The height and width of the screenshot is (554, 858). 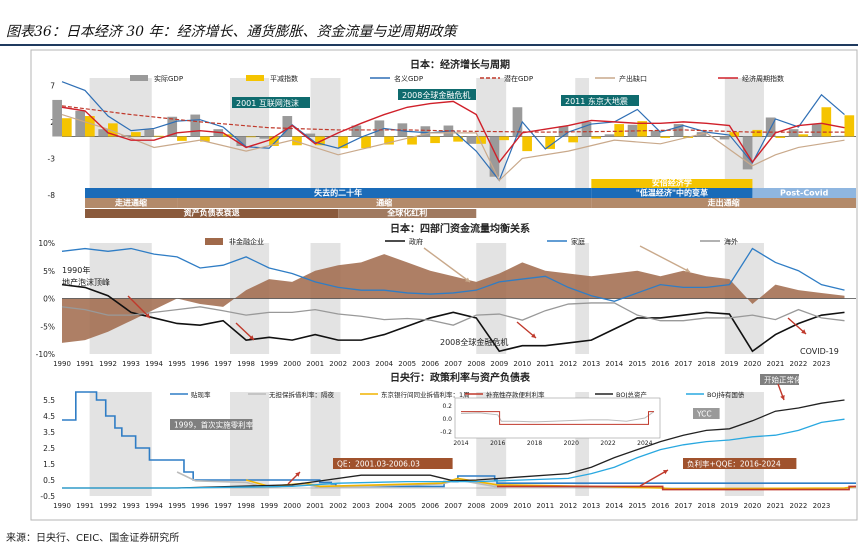 What do you see at coordinates (460, 377) in the screenshot?
I see `panel3-title: 日央行：政策利率与资产负债表` at bounding box center [460, 377].